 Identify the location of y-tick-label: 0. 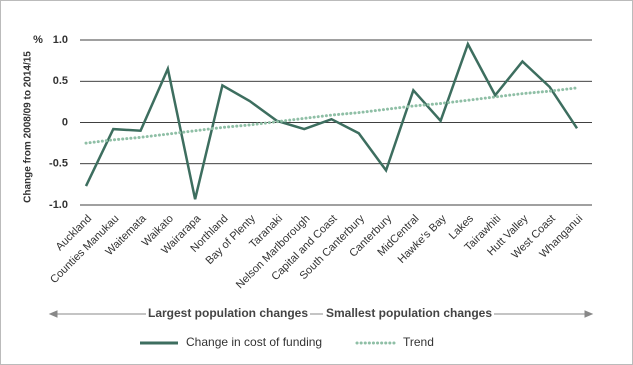
(65, 122).